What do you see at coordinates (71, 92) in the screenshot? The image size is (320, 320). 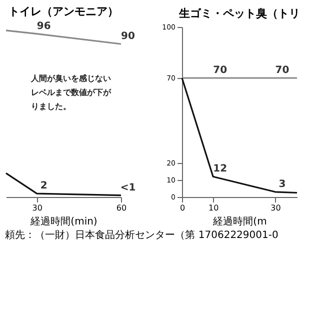 I see `annotation: 人間が臭いを感じないレベルまで数値が下がりました。` at bounding box center [71, 92].